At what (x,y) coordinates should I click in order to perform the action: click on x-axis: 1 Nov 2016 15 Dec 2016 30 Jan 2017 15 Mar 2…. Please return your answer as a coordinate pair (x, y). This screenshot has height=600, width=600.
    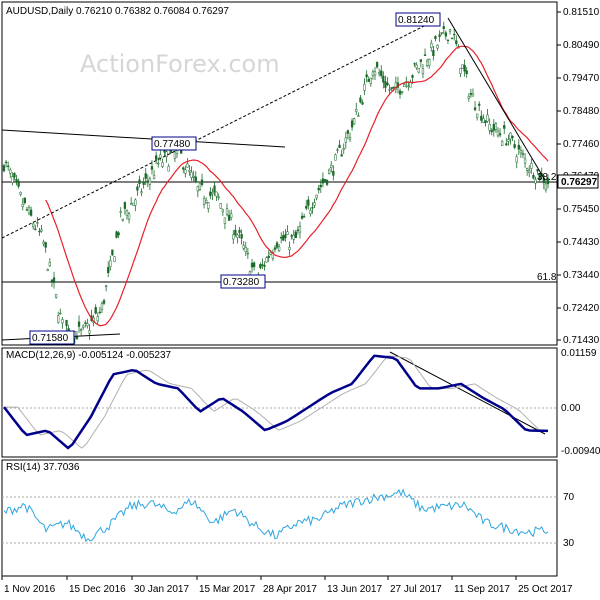
    Looking at the image, I should click on (287, 585).